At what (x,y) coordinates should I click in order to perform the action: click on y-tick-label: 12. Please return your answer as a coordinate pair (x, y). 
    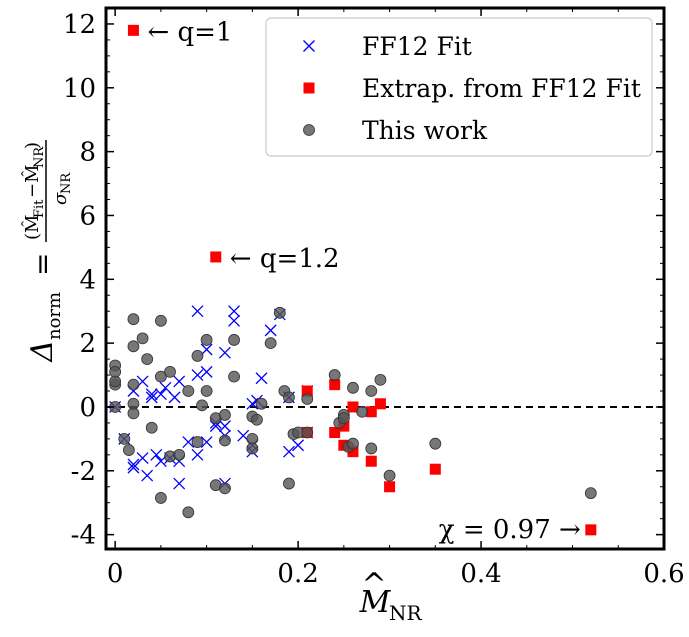
    Looking at the image, I should click on (79, 25).